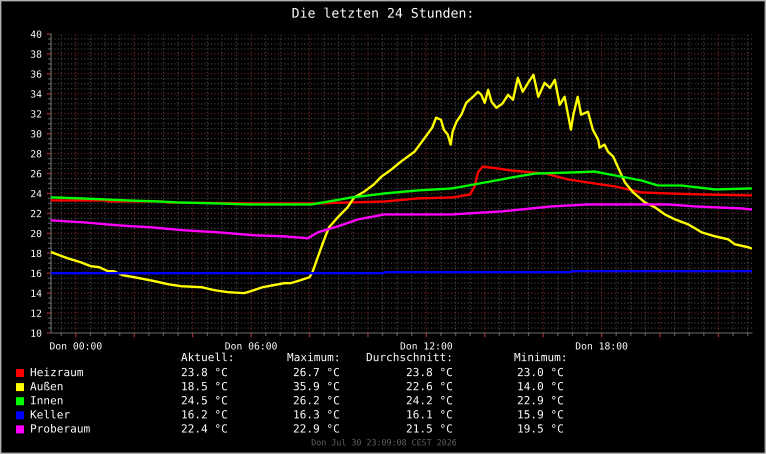 The height and width of the screenshot is (454, 766). Describe the element at coordinates (540, 428) in the screenshot. I see `text: 19.5 °C` at that location.